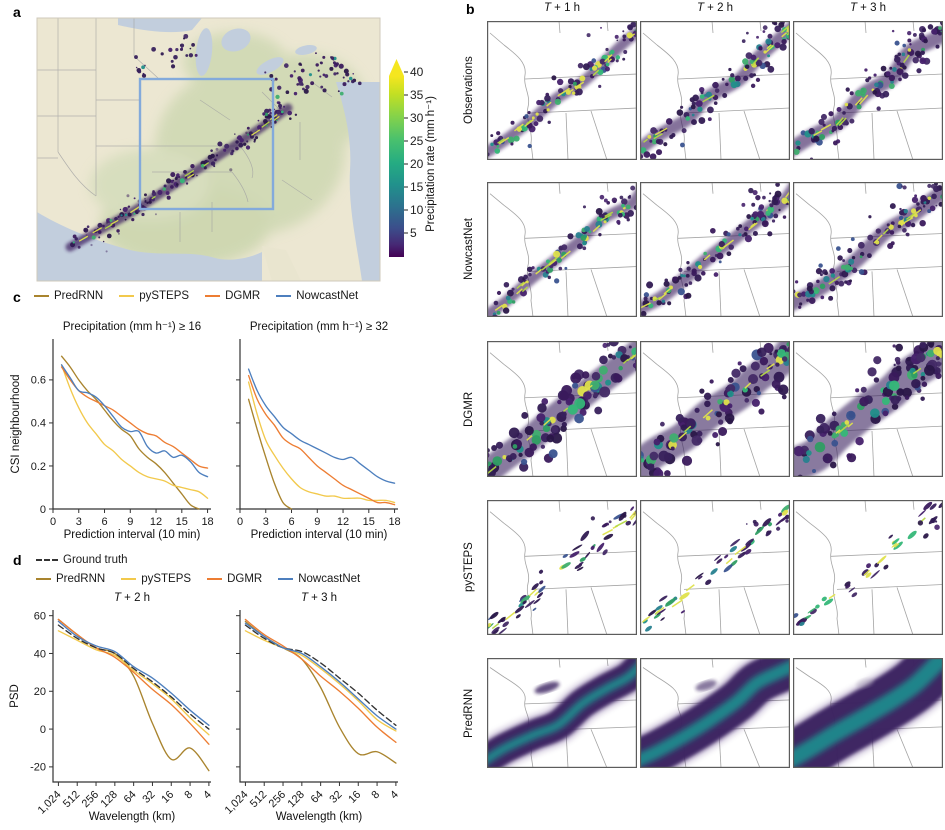  What do you see at coordinates (319, 327) in the screenshot?
I see `chart-title: Precipitation (mm h⁻¹) ≥ 32` at bounding box center [319, 327].